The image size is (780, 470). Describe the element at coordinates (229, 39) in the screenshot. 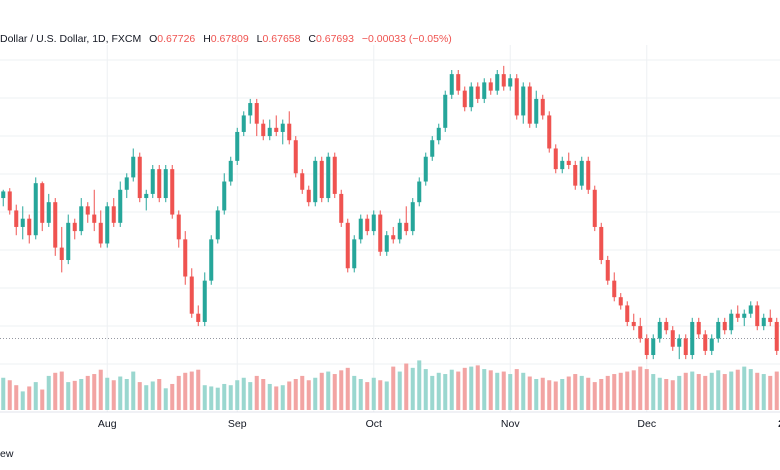

I see `high-value: 0.67809` at that location.